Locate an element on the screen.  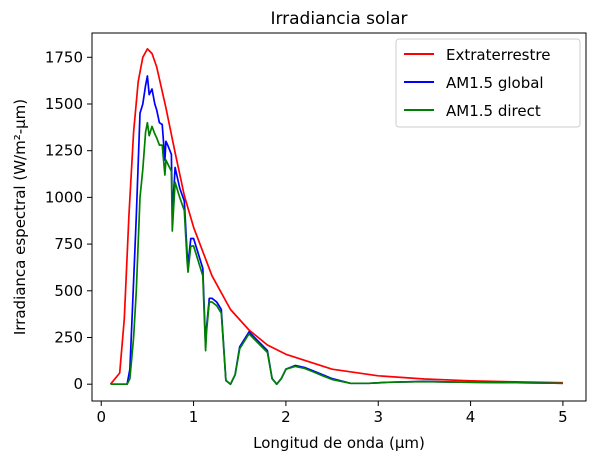
legend: Extraterrestre AM1.5 global AM1.5 direct is located at coordinates (488, 83).